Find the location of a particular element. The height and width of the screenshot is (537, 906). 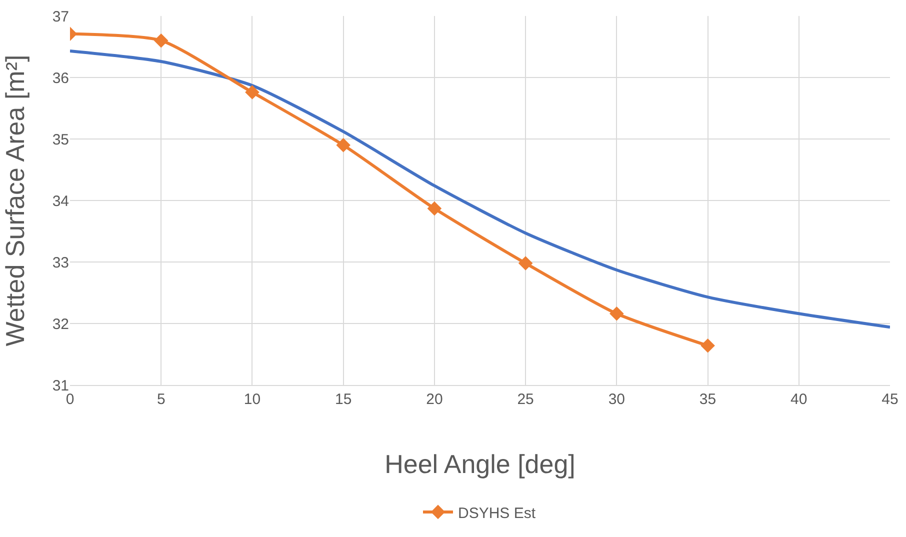

x-axis-title: Heel Angle [deg] is located at coordinates (480, 464).